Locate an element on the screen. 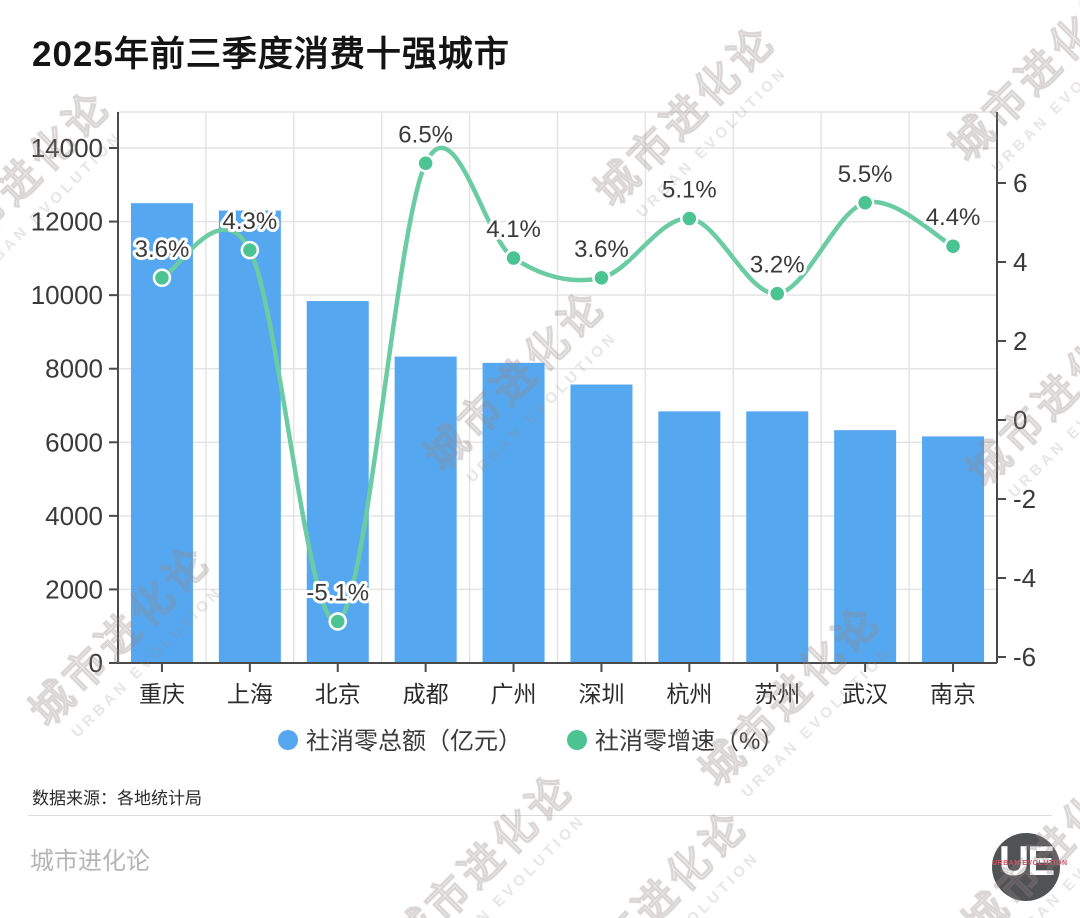  growth-label-武汉: 5.5% is located at coordinates (865, 174).